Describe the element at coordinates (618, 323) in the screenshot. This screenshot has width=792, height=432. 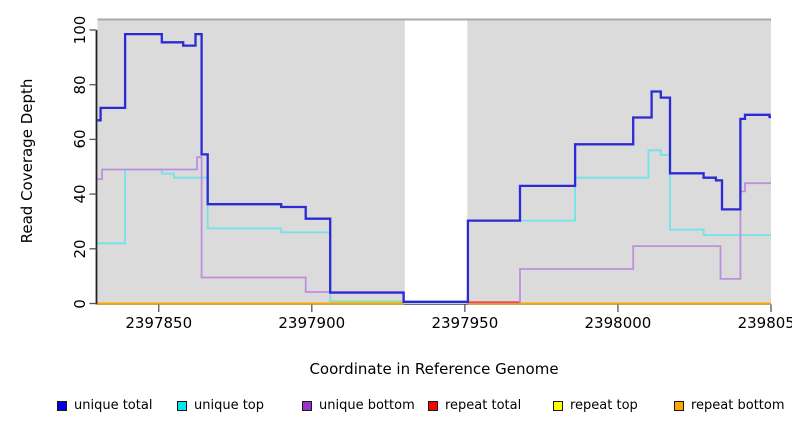
I see `x-tick-label: 2398000` at that location.